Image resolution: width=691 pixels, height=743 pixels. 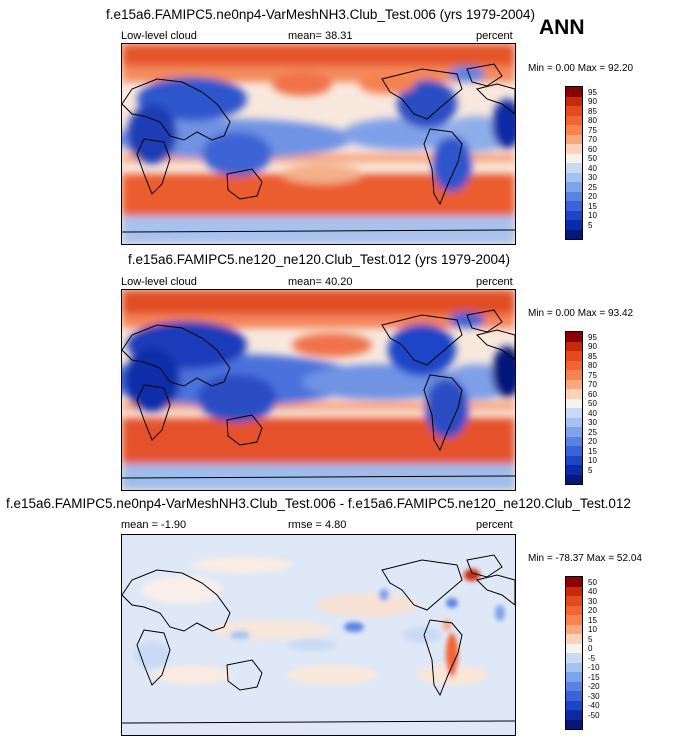 What do you see at coordinates (592, 168) in the screenshot?
I see `panel1-colorbar-label: 40` at bounding box center [592, 168].